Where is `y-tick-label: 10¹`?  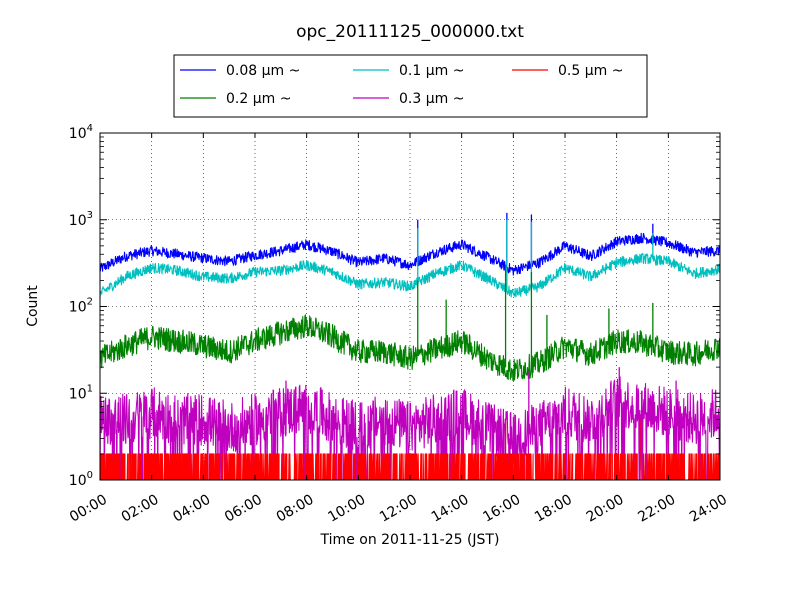 y-tick-label: 10¹ is located at coordinates (81, 392).